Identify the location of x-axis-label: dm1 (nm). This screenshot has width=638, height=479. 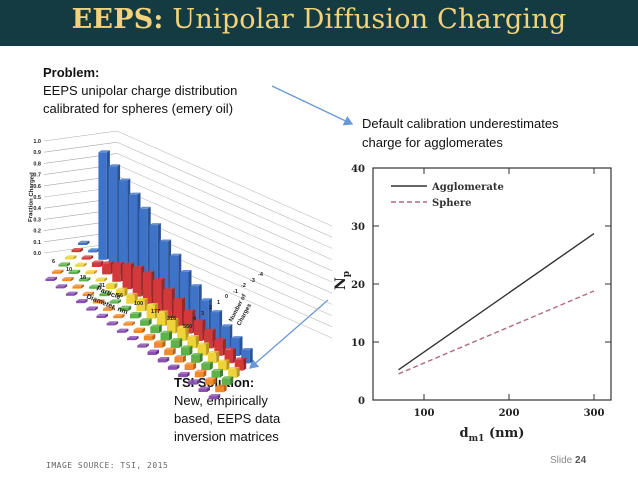
(492, 435).